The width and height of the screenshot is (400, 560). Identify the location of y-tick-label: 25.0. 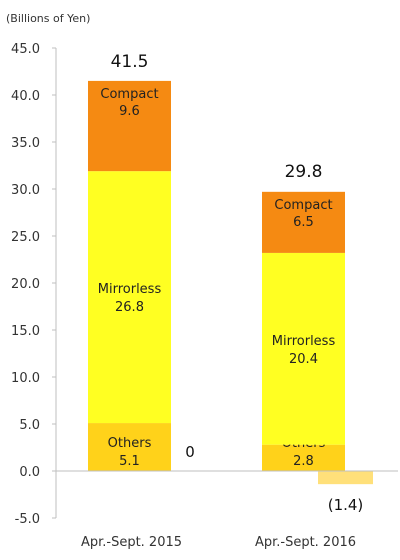
(25, 237).